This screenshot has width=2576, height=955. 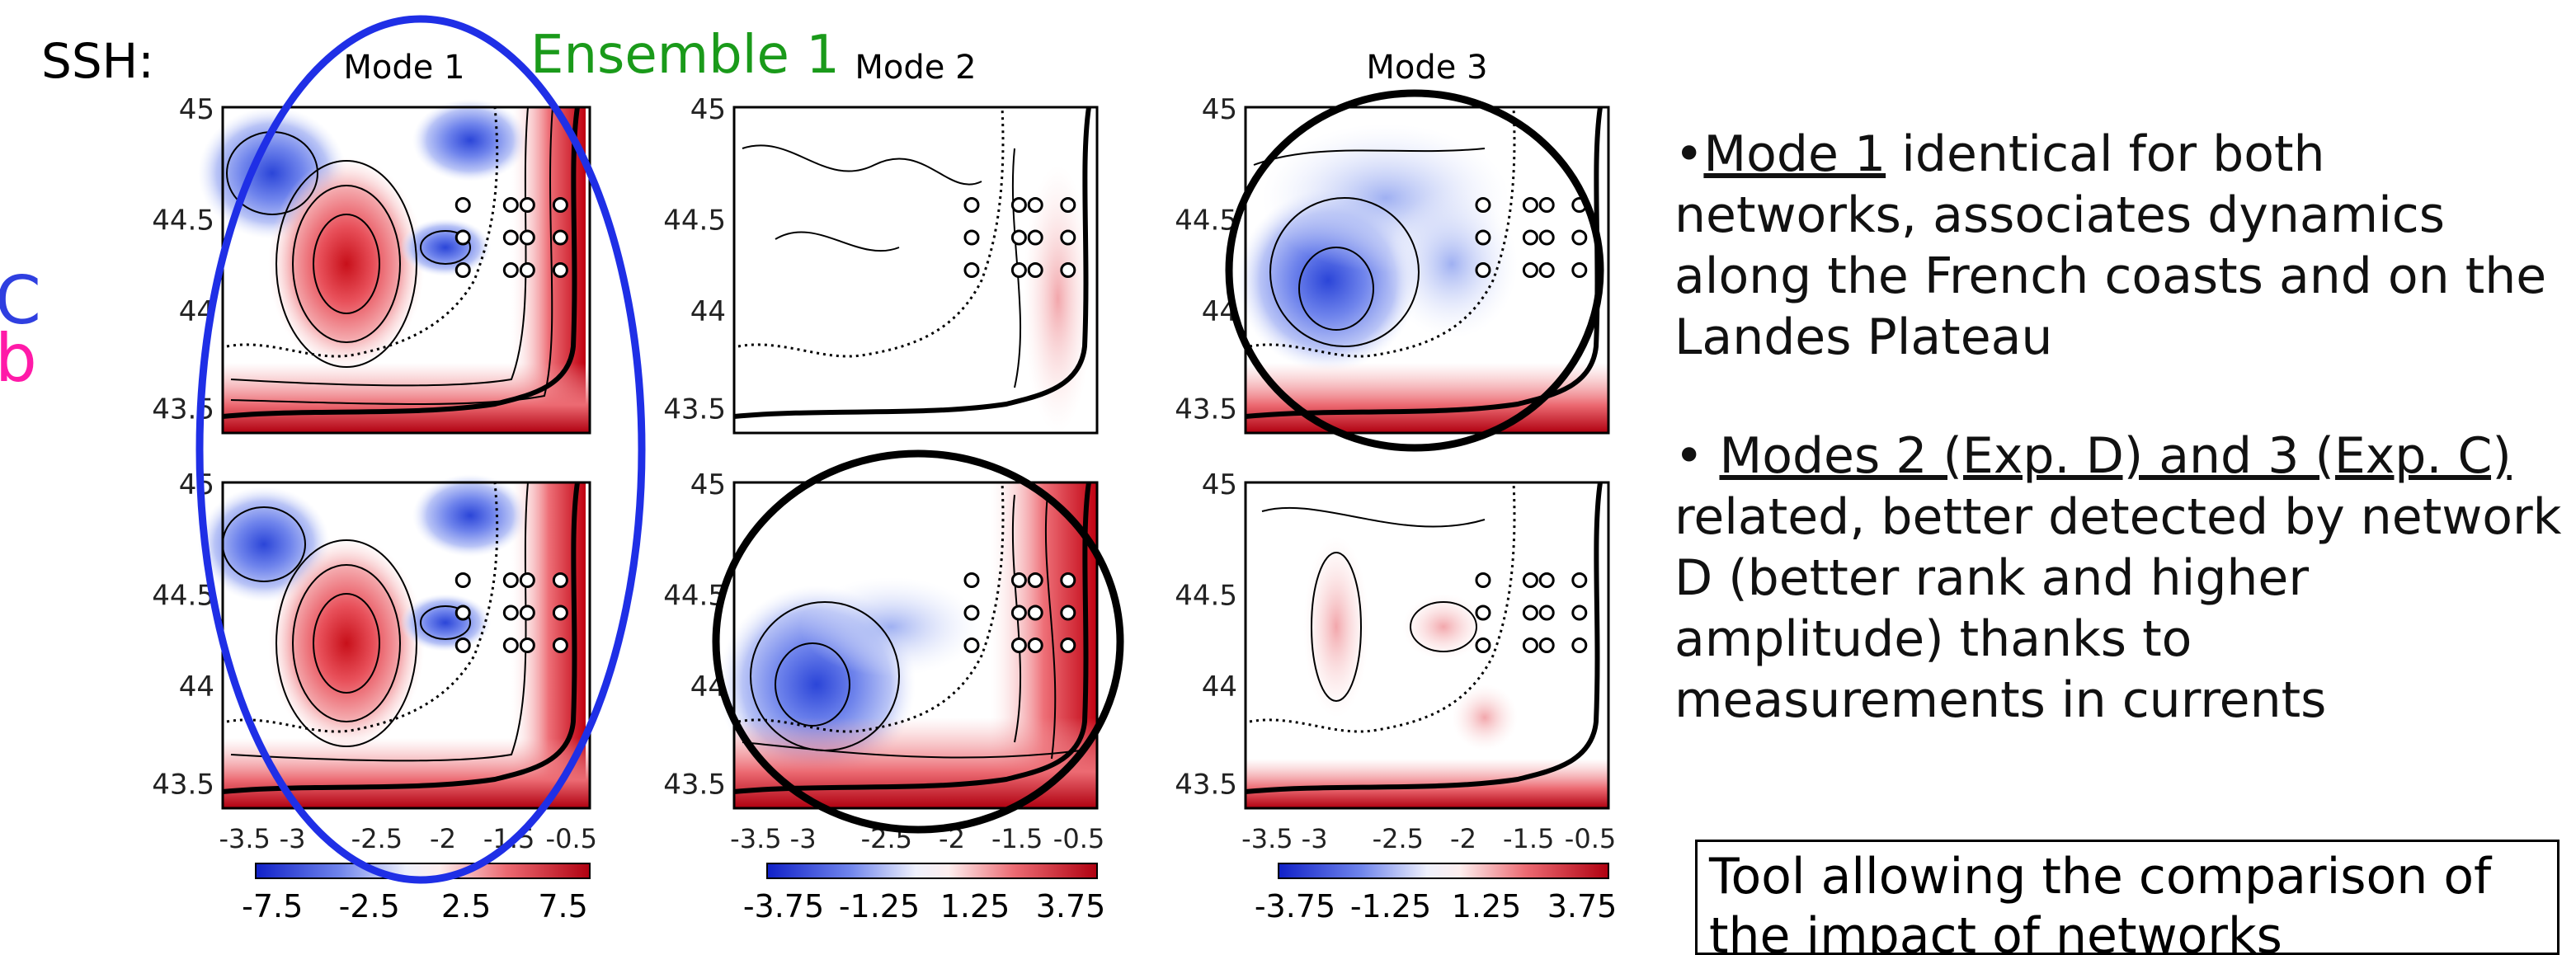 I want to click on map-panel-r1-c2, so click(x=916, y=270).